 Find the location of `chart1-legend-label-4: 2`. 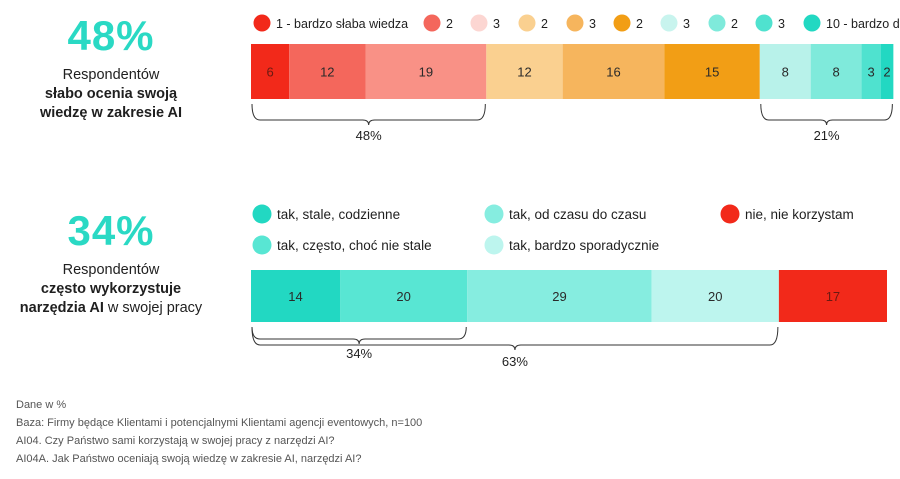

chart1-legend-label-4: 2 is located at coordinates (544, 24).